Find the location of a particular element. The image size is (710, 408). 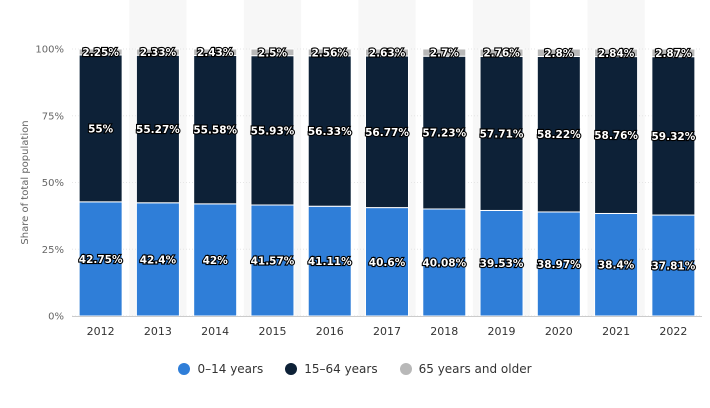

bar-15-64-2018 is located at coordinates (444, 132).